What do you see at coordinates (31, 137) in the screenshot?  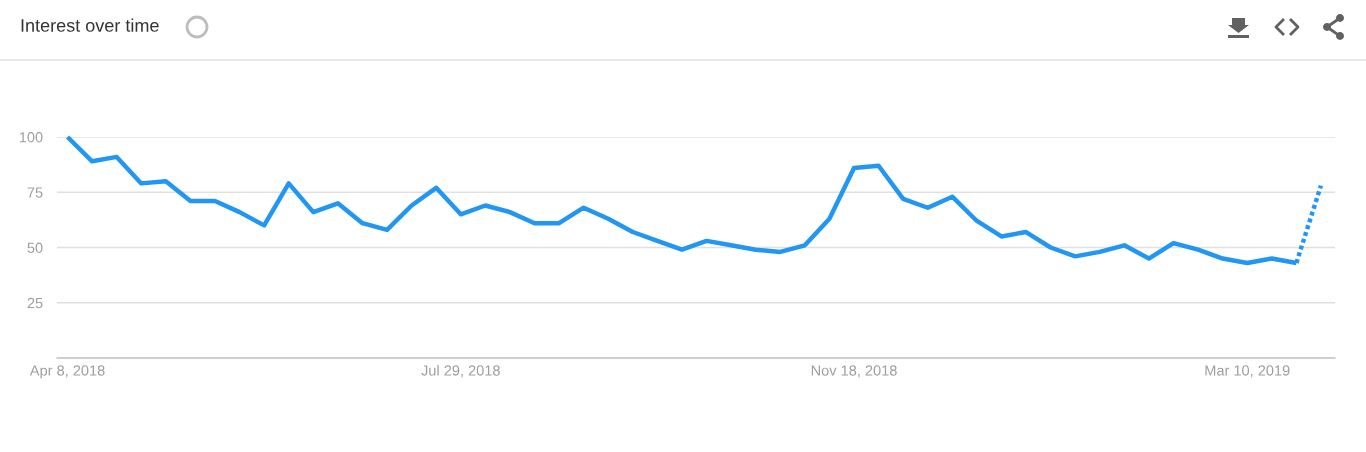 I see `y-tick-label: 100` at bounding box center [31, 137].